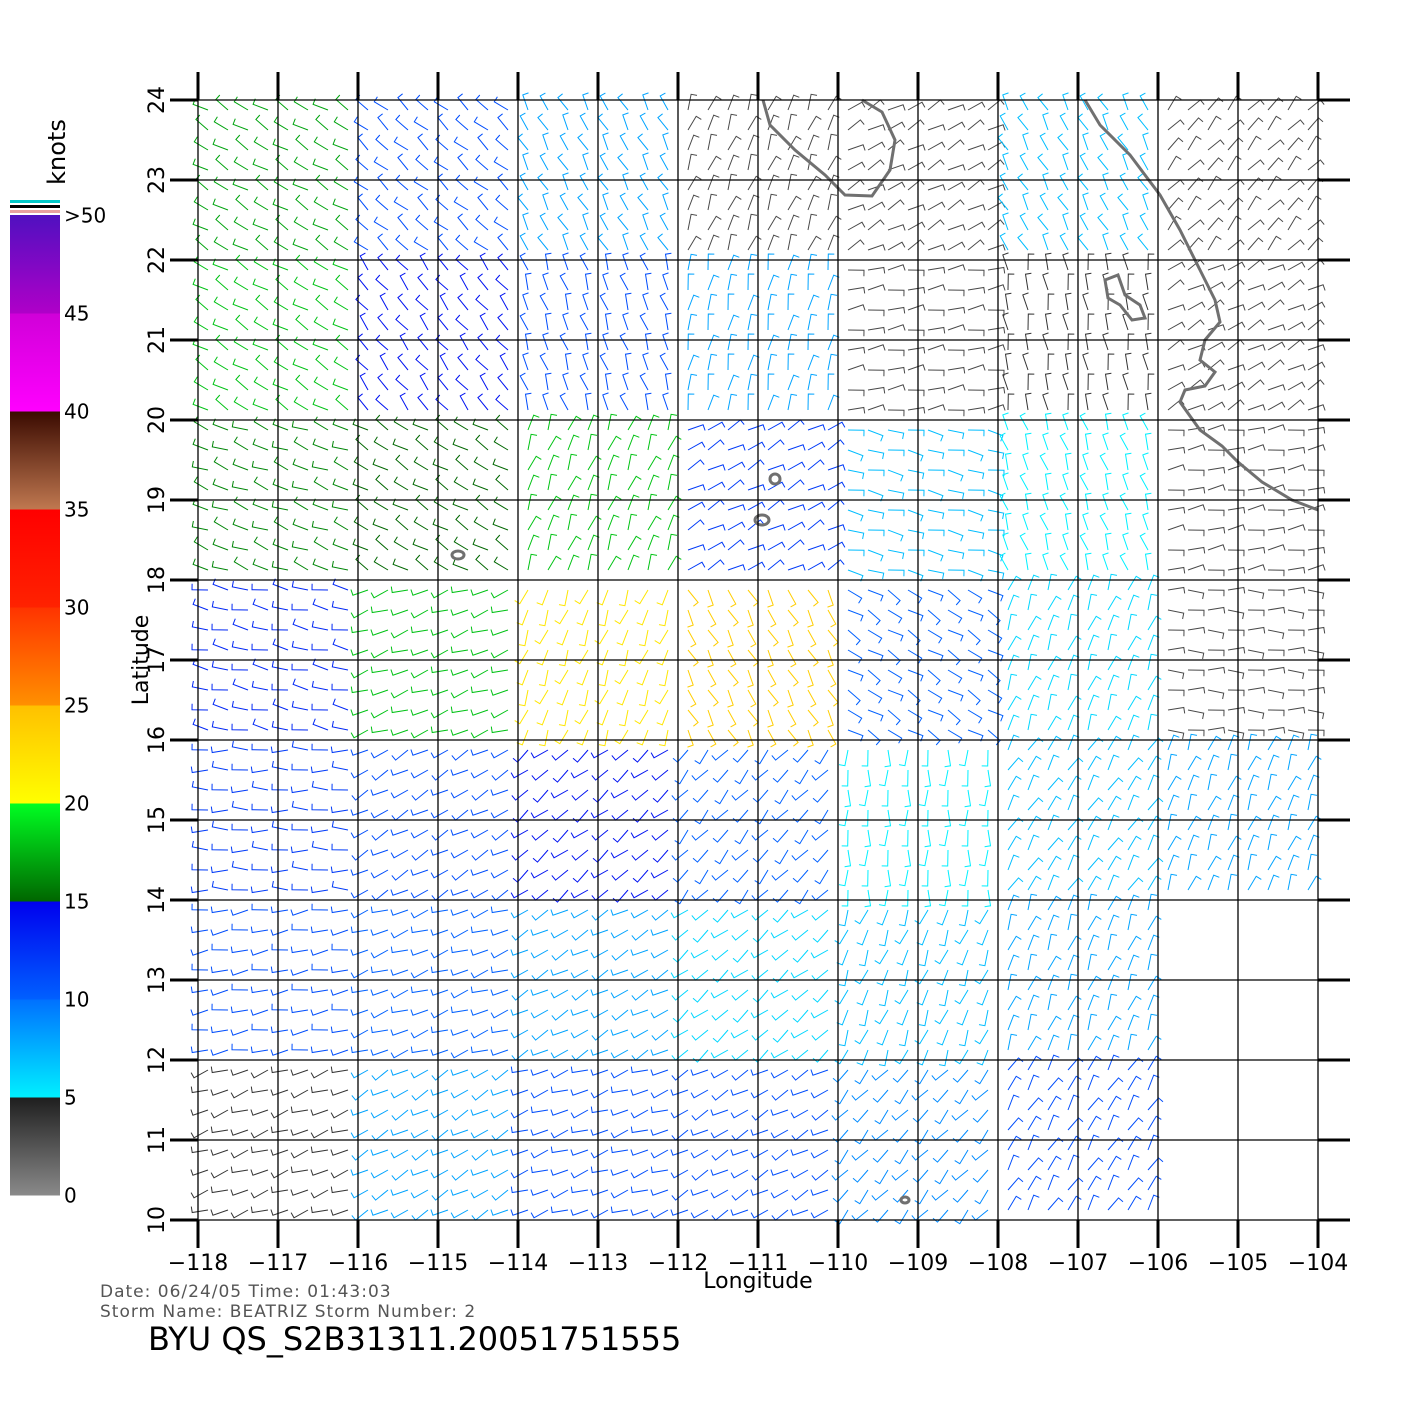 Image resolution: width=1420 pixels, height=1404 pixels. What do you see at coordinates (1238, 1263) in the screenshot?
I see `x-tick-label: −105` at bounding box center [1238, 1263].